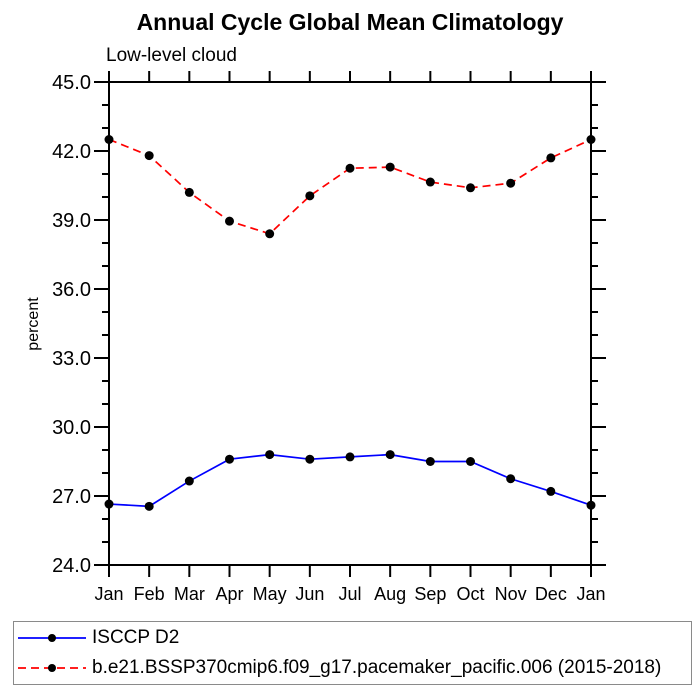 The image size is (700, 700). Describe the element at coordinates (430, 594) in the screenshot. I see `x-axis-tick-label: Sep` at that location.